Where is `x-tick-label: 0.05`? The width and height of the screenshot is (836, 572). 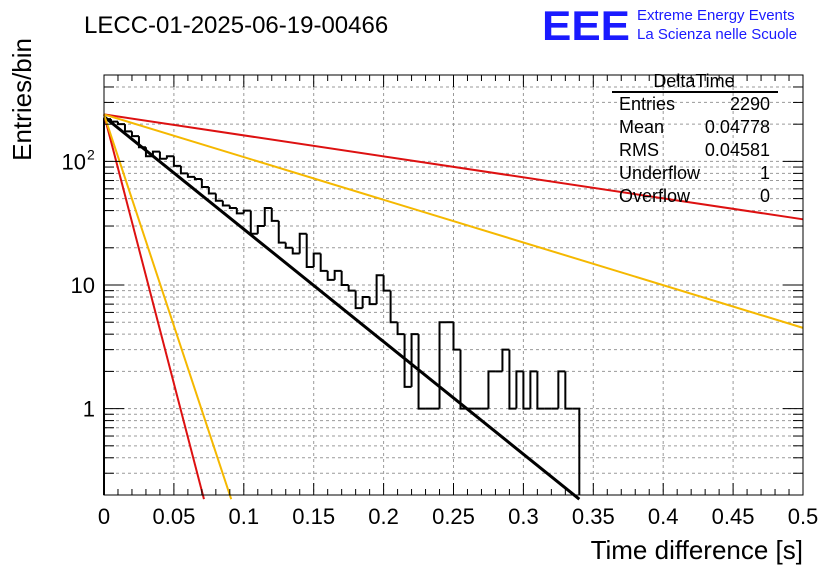 x-tick-label: 0.05 is located at coordinates (173, 516).